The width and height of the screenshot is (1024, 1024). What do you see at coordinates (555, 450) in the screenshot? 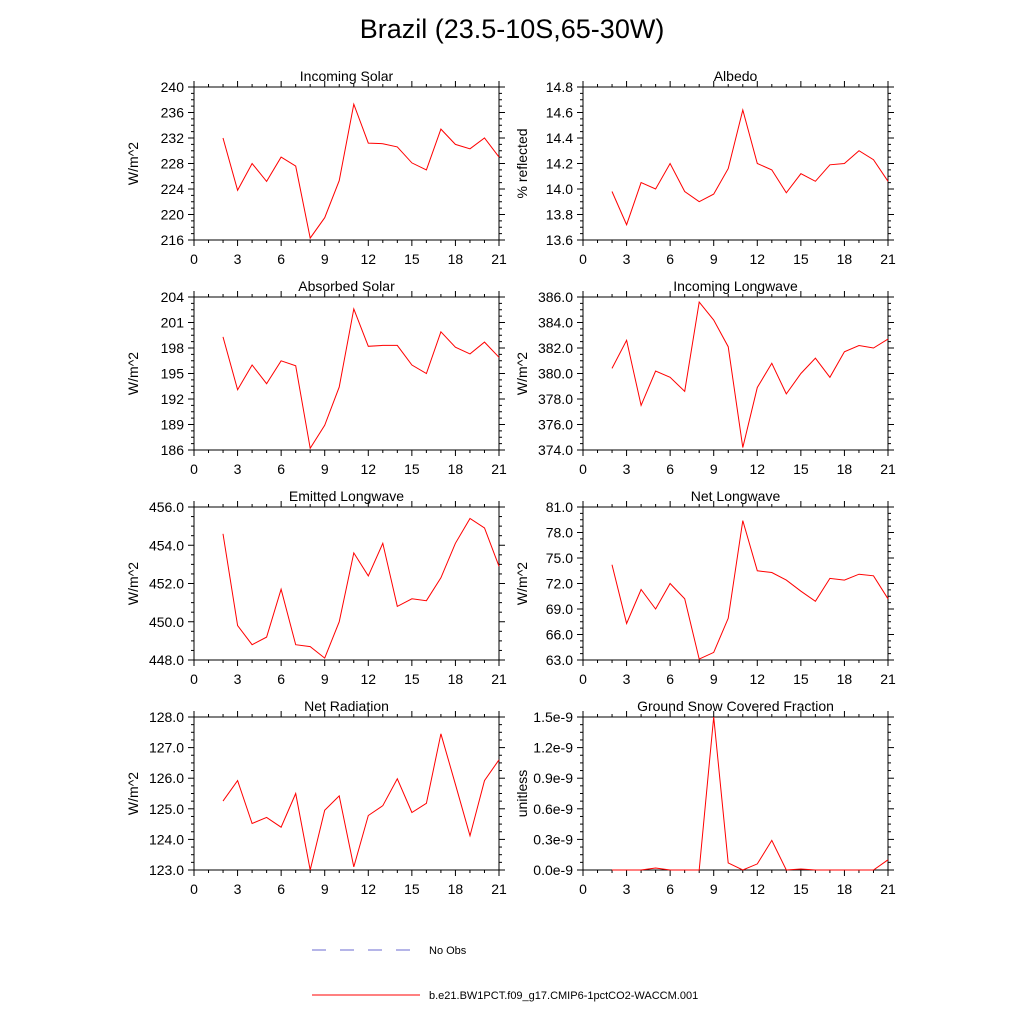
I see `y-tick-label: 374.0` at bounding box center [555, 450].